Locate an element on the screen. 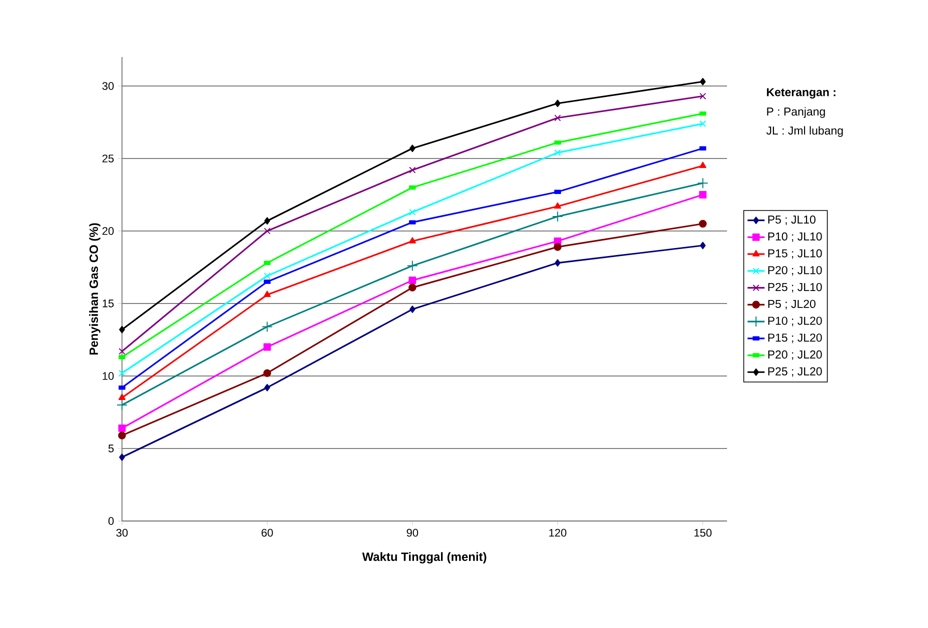 Image resolution: width=928 pixels, height=628 pixels. x-axis-title: Waktu Tinggal (menit) is located at coordinates (424, 558).